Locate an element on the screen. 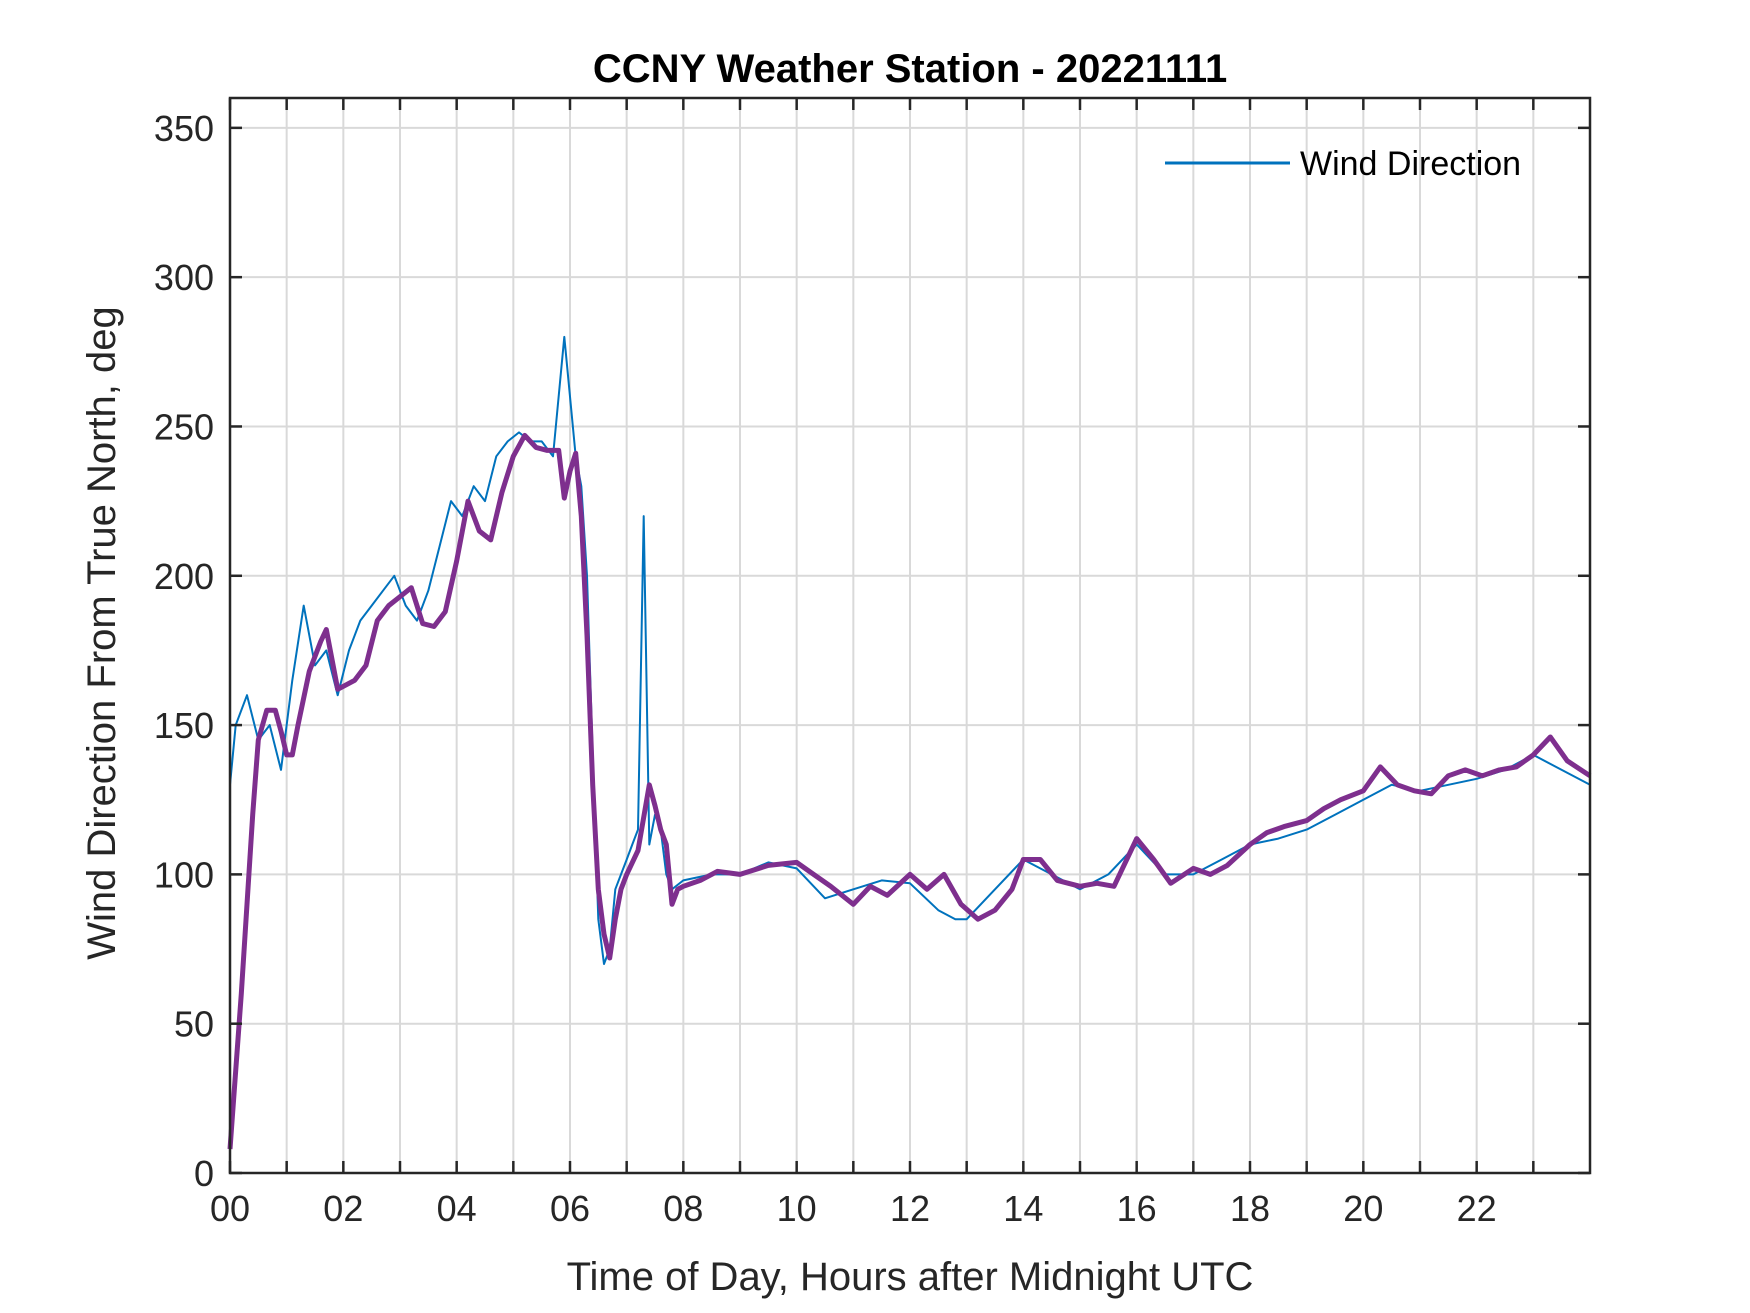 This screenshot has width=1750, height=1313. chart-title: CCNY Weather Station - 20221111 is located at coordinates (910, 69).